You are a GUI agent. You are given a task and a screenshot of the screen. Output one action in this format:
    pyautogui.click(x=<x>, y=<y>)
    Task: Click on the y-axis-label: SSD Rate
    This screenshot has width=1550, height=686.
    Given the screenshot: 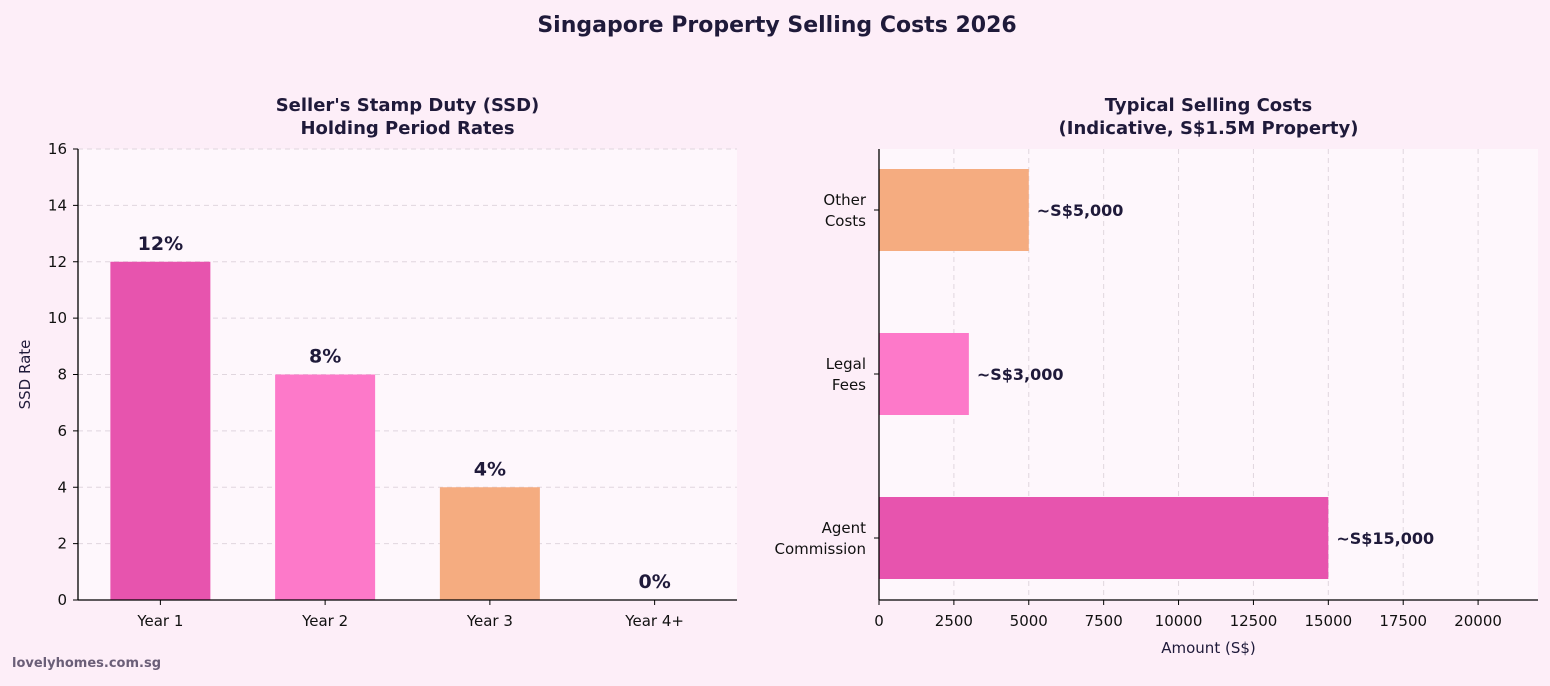 What is the action you would take?
    pyautogui.click(x=25, y=375)
    